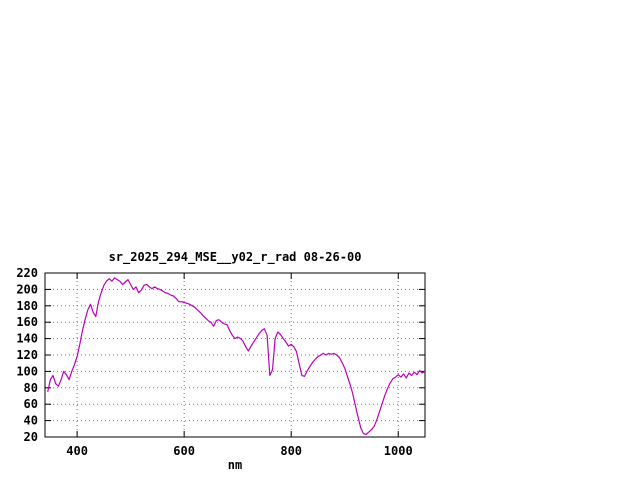  I want to click on y-tick-label: 100, so click(27, 371).